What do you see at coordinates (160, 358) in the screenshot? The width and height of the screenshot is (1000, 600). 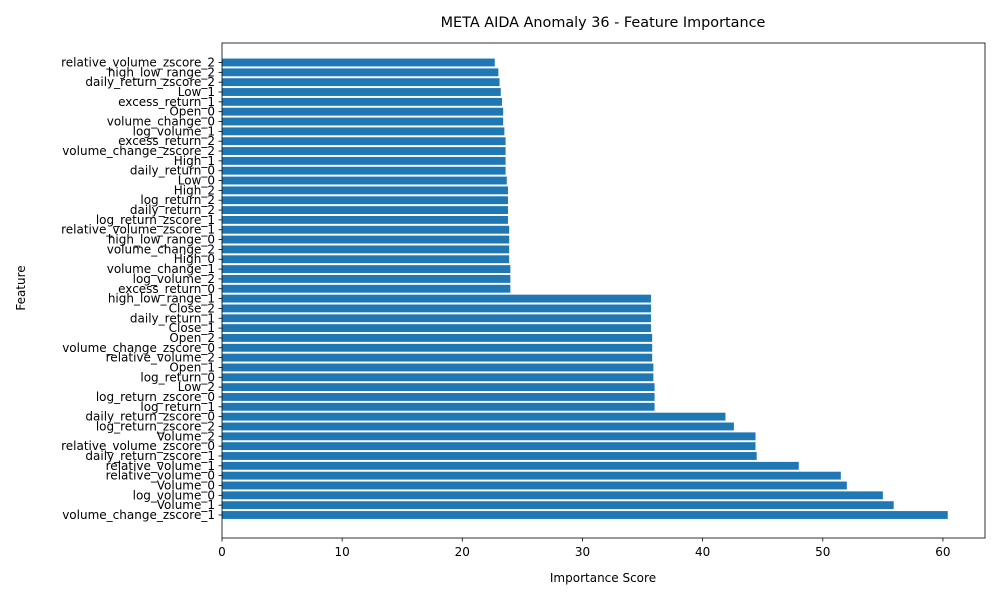 I see `y-tick-label: relative_volume_2` at bounding box center [160, 358].